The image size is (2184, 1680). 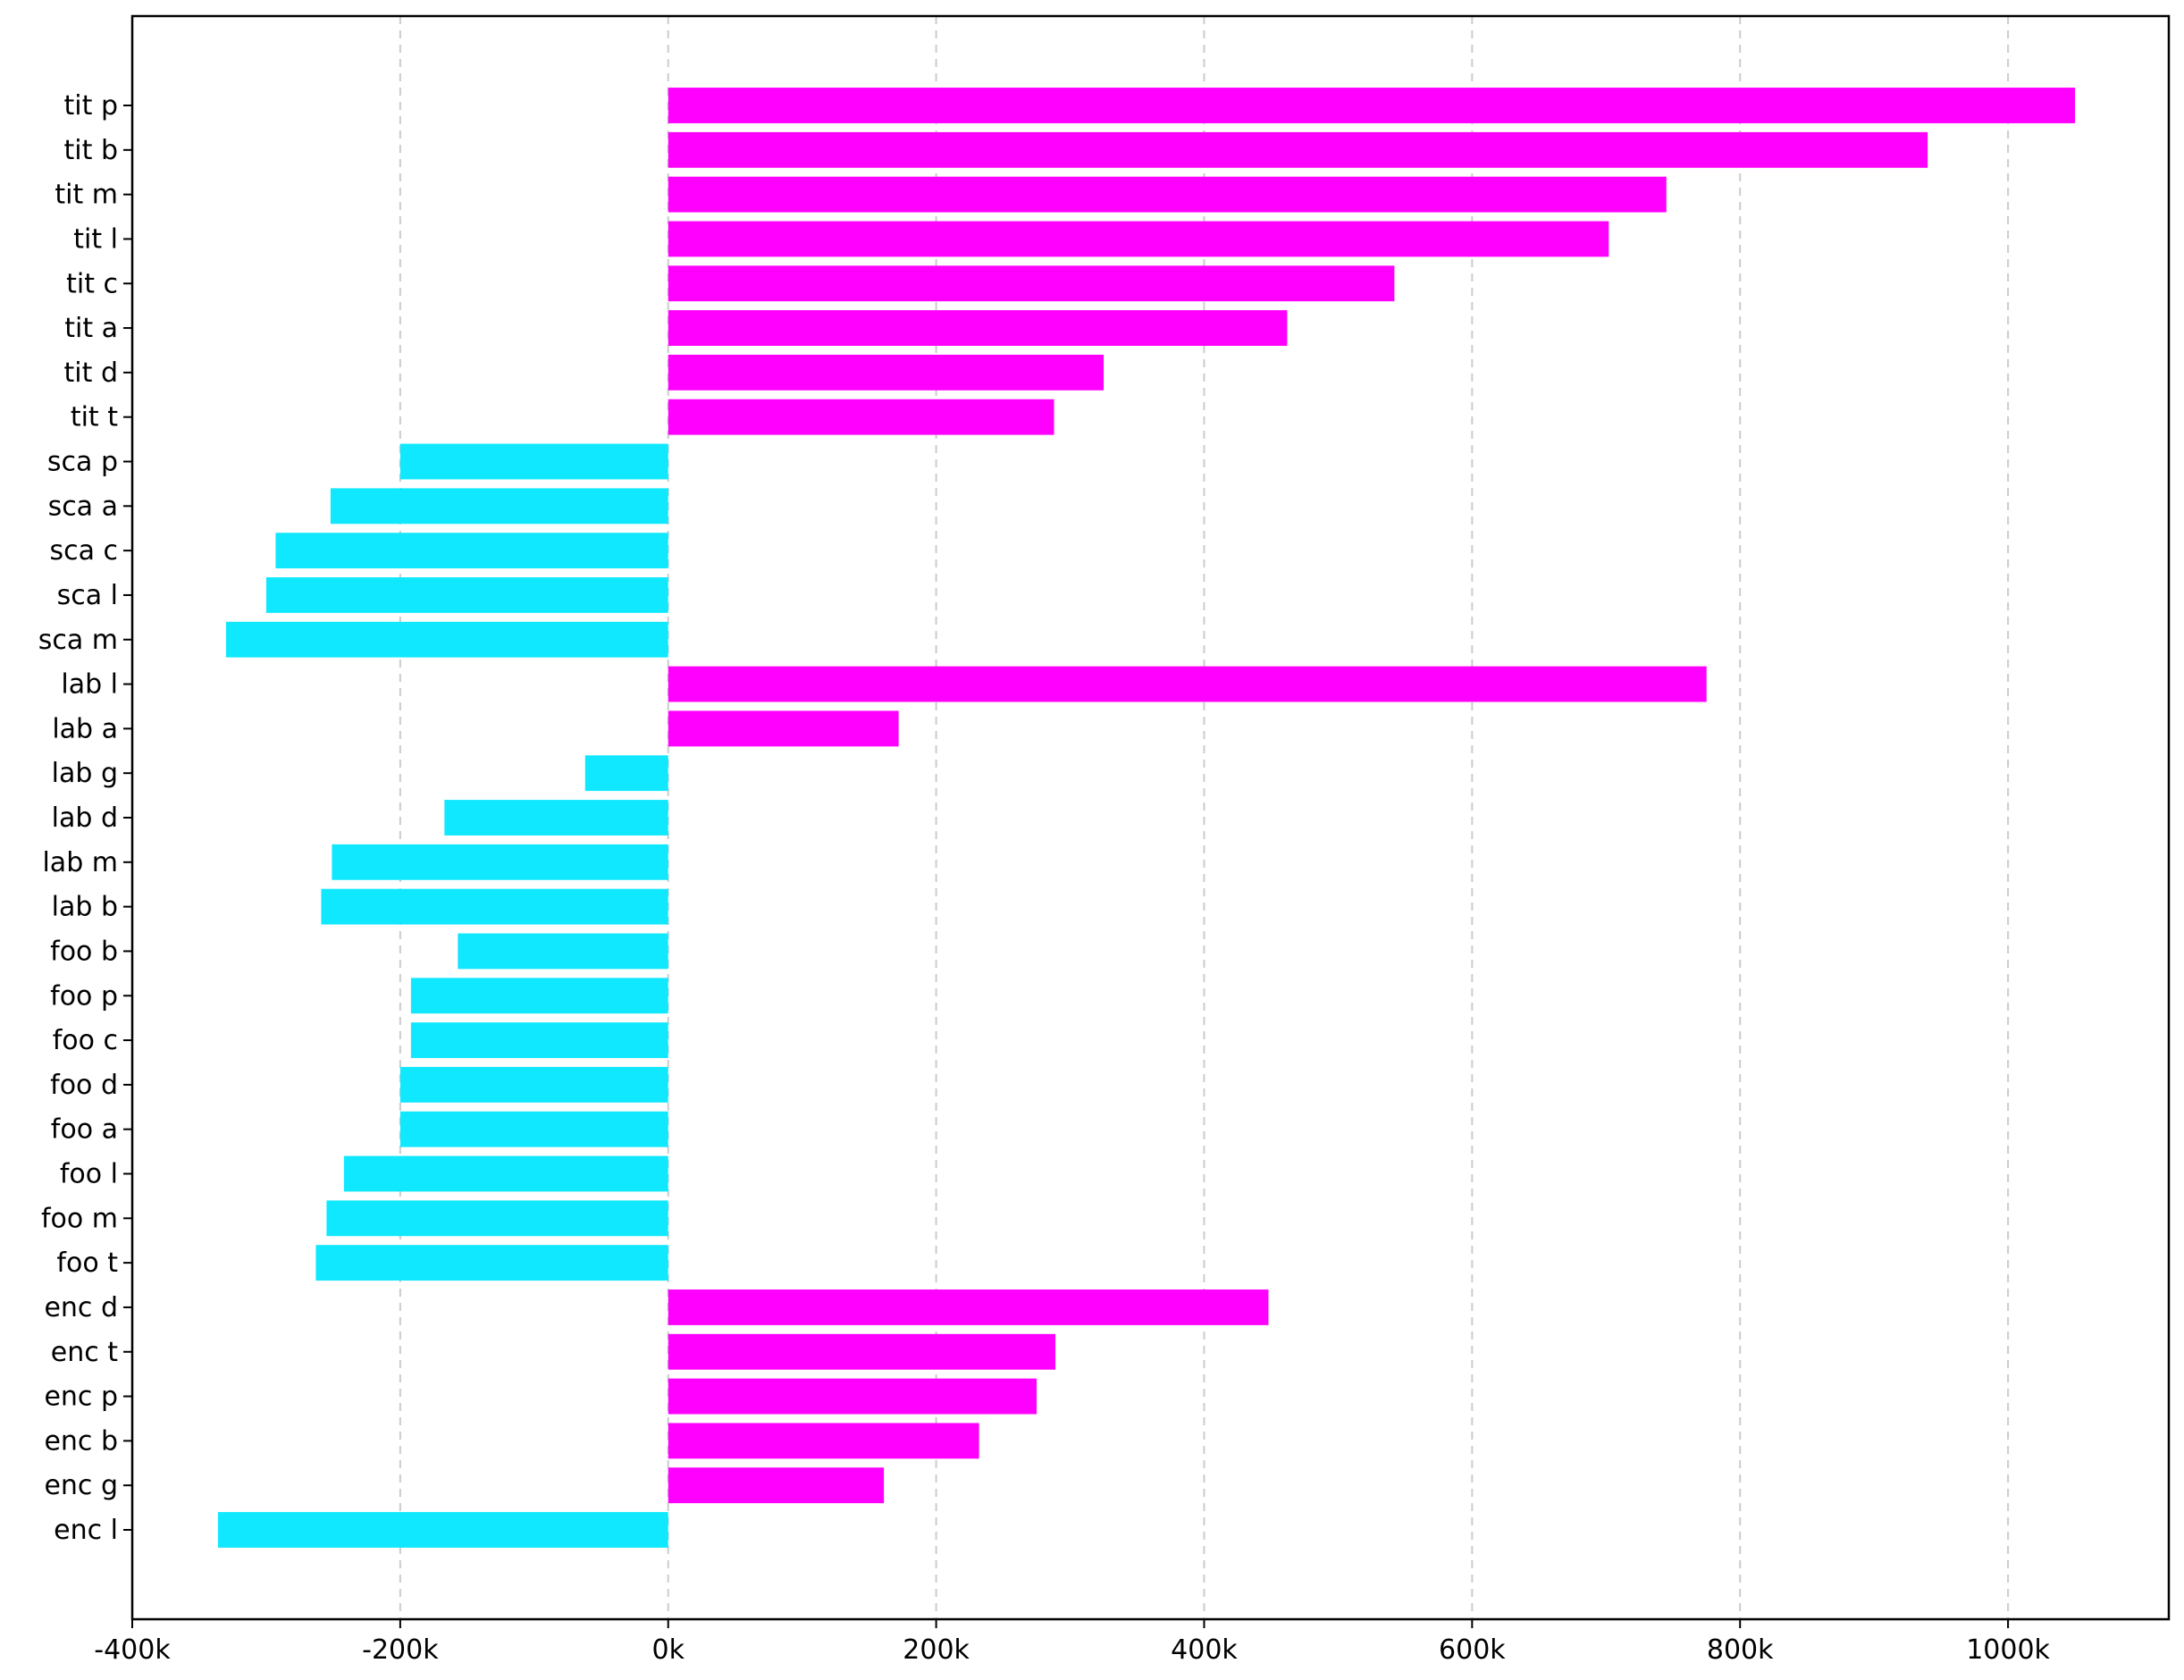 I want to click on y-tick-label: lab l, so click(x=89, y=685).